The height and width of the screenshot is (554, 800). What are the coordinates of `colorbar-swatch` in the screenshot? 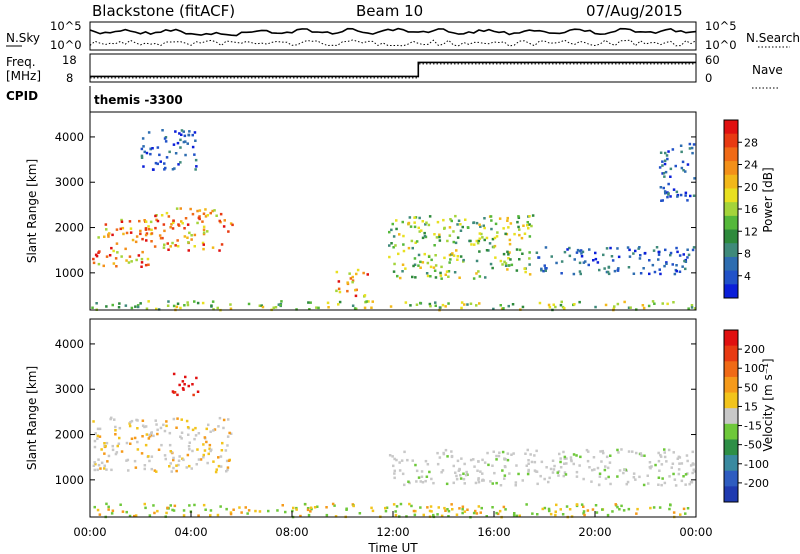 It's located at (731, 154).